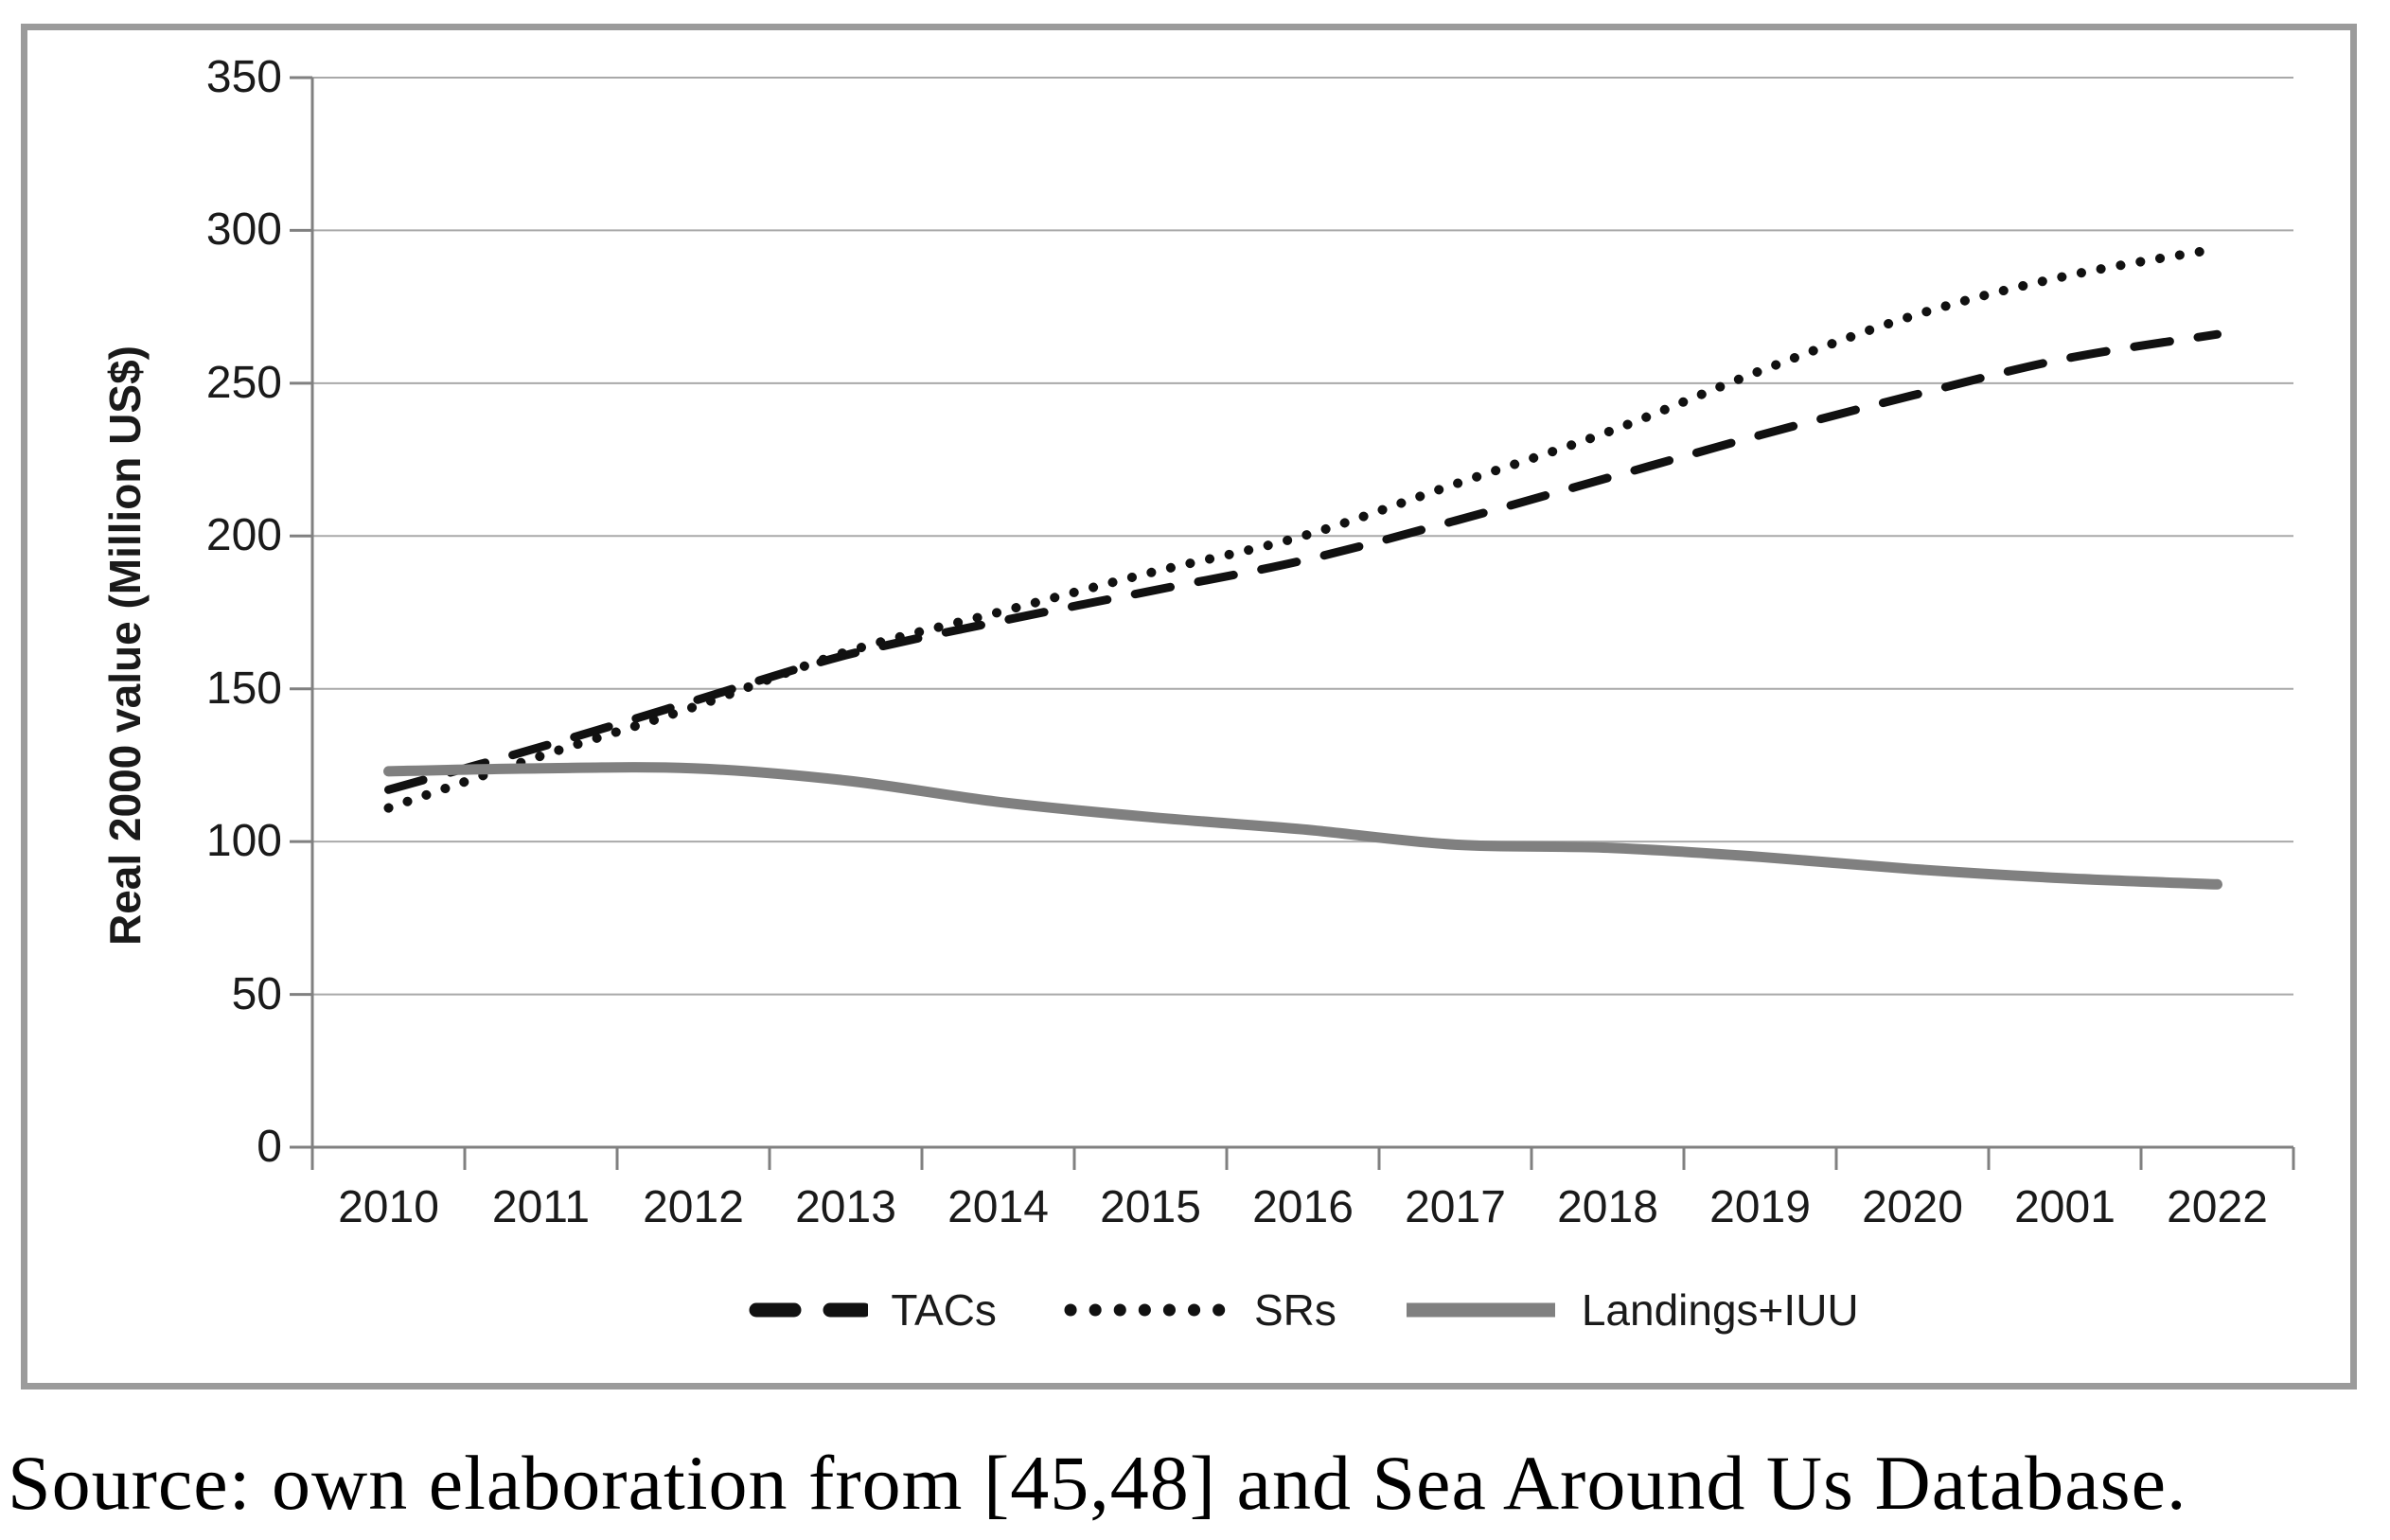  What do you see at coordinates (243, 689) in the screenshot?
I see `y-tick-label-150: 150` at bounding box center [243, 689].